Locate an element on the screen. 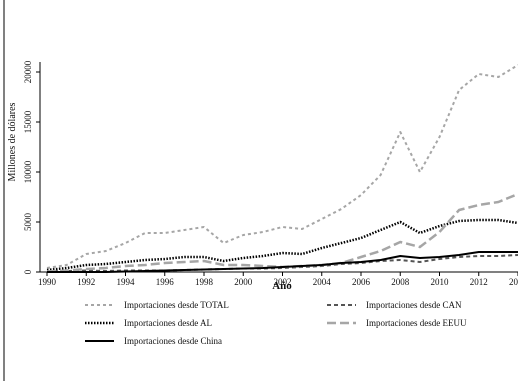 The height and width of the screenshot is (386, 518). y-tick-label: 10000 is located at coordinates (28, 171).